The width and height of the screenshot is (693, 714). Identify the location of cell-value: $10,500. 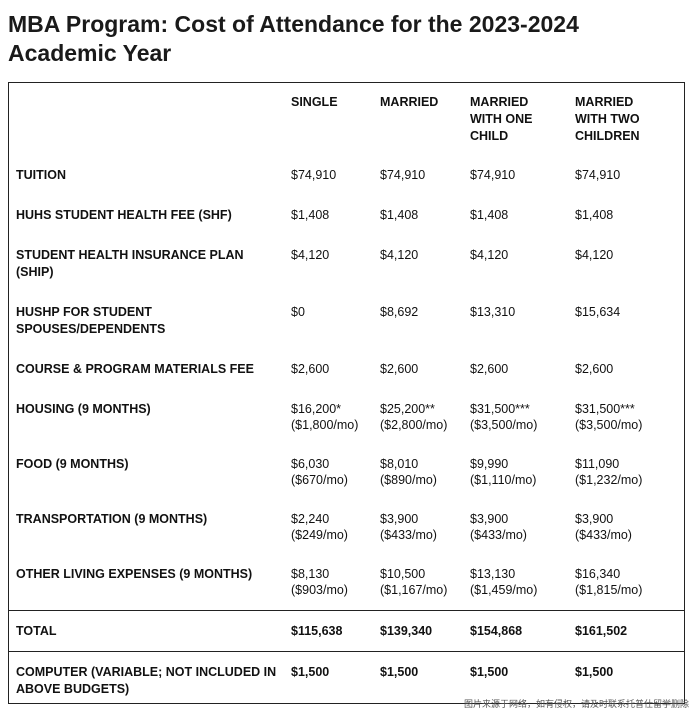
(403, 574).